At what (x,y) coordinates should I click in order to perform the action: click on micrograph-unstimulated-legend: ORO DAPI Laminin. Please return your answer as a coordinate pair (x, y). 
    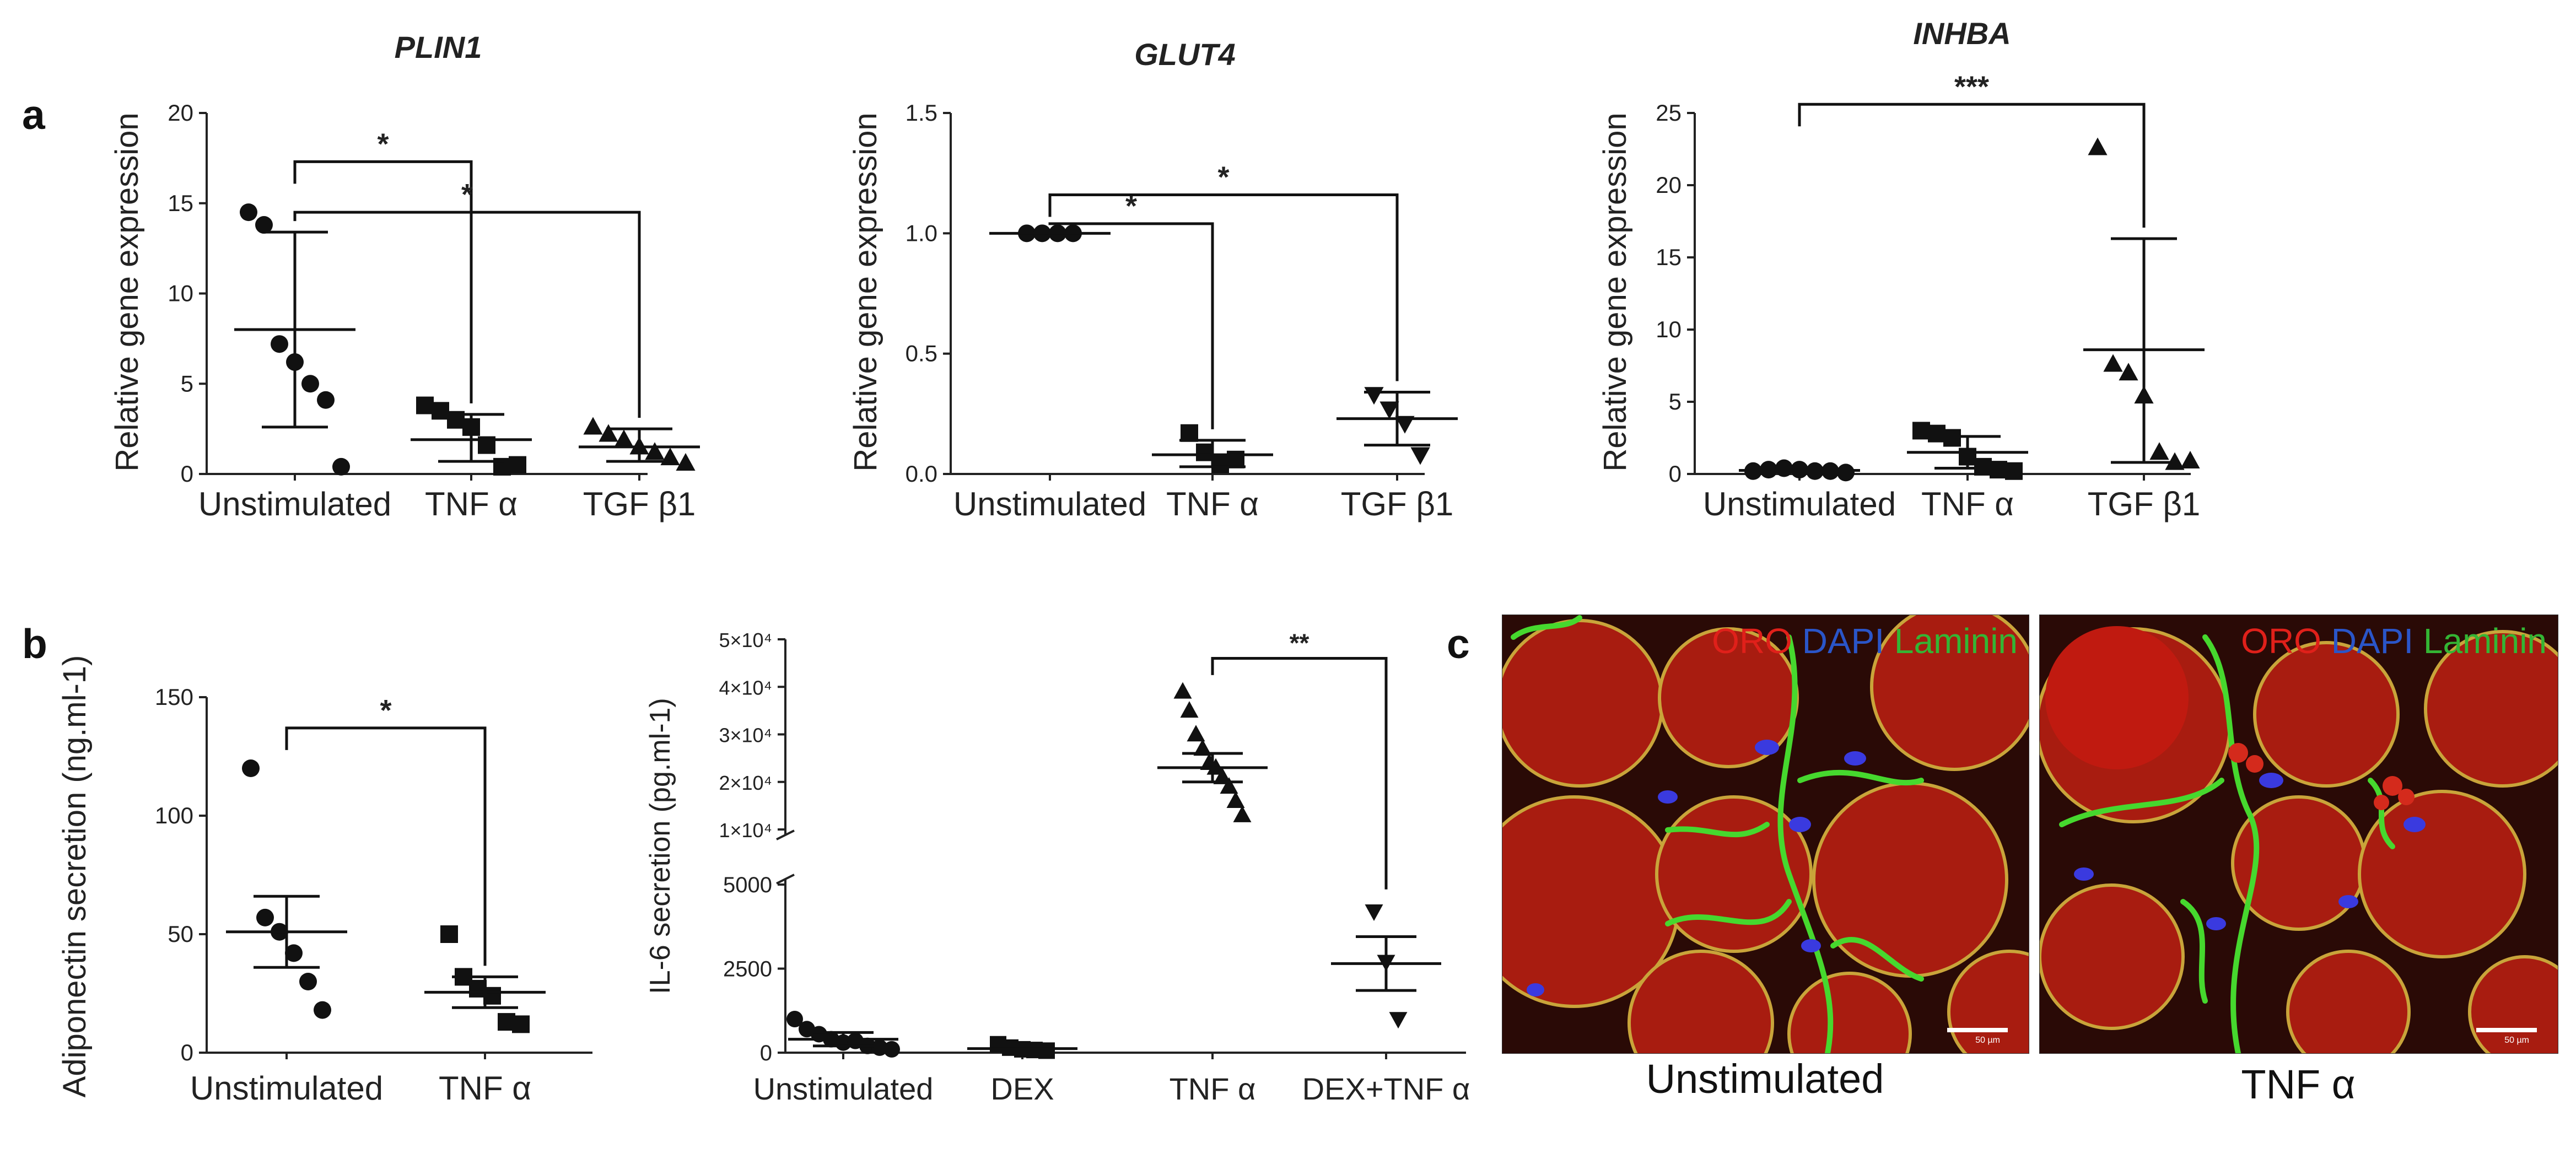
    Looking at the image, I should click on (1865, 641).